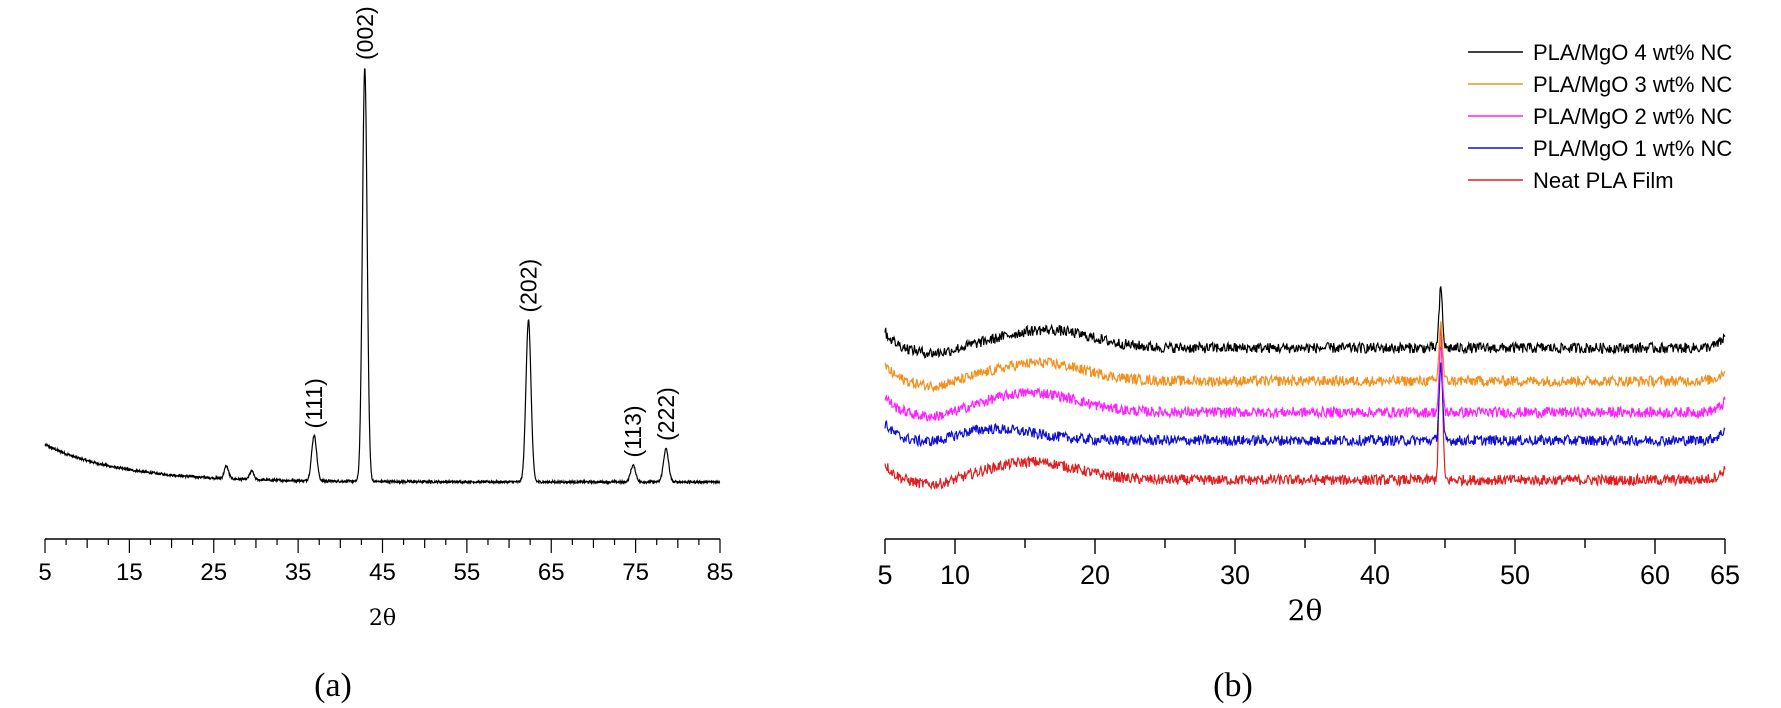 The height and width of the screenshot is (708, 1781). I want to click on panel-a-peak-label: (202), so click(528, 286).